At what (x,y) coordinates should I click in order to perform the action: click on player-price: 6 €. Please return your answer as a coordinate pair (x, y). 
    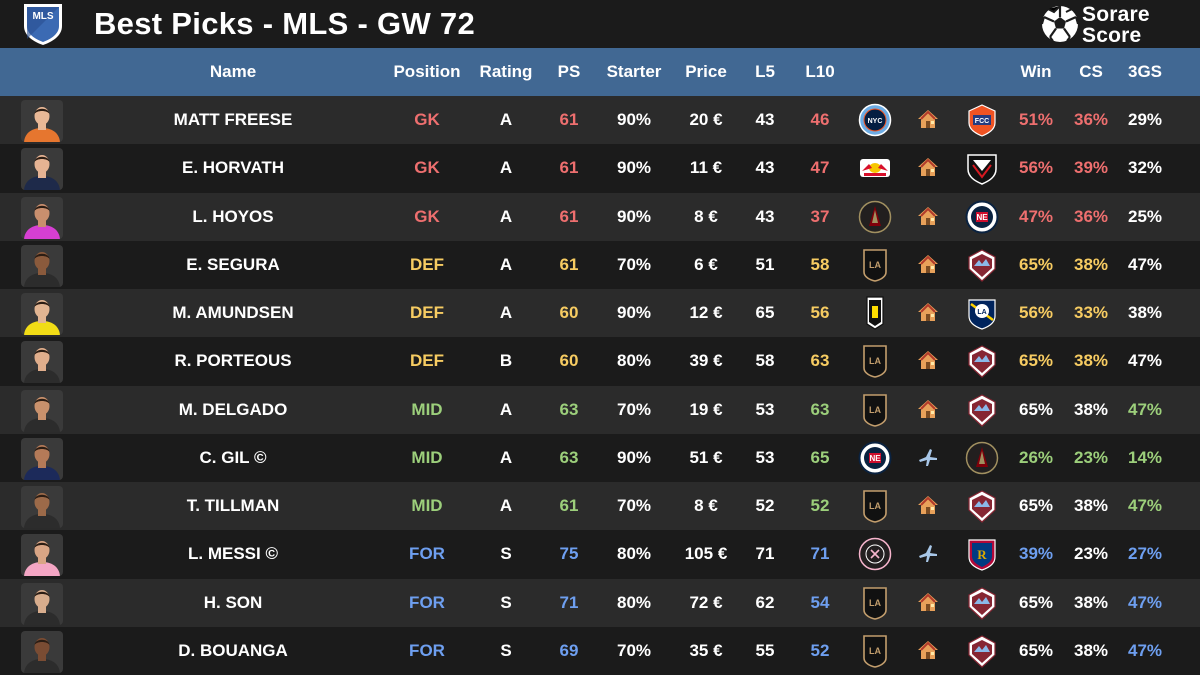
    Looking at the image, I should click on (706, 264).